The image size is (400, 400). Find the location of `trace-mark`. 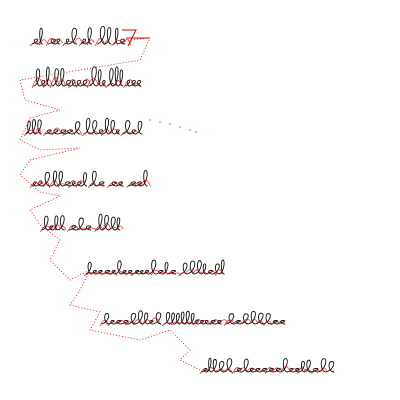

trace-mark is located at coordinates (136, 38).